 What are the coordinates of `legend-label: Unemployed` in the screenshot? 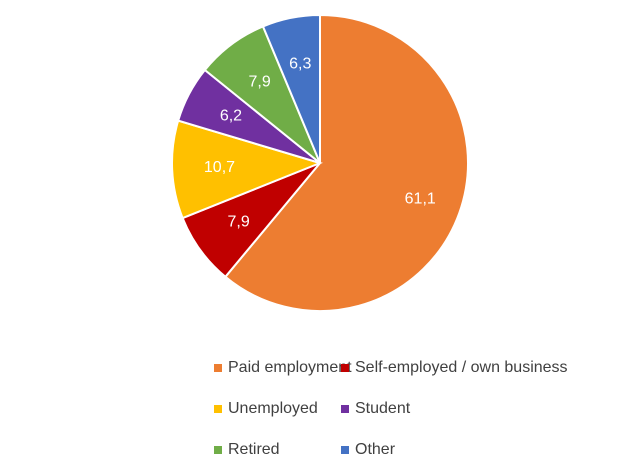 It's located at (273, 408).